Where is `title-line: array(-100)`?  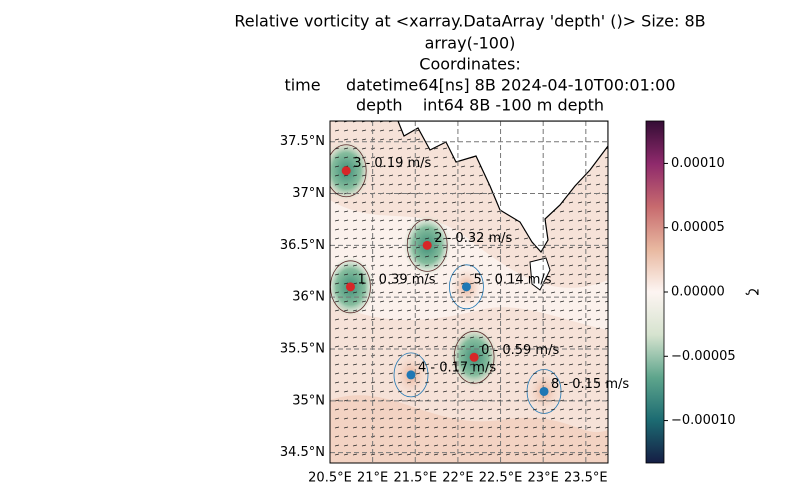
title-line: array(-100) is located at coordinates (470, 43).